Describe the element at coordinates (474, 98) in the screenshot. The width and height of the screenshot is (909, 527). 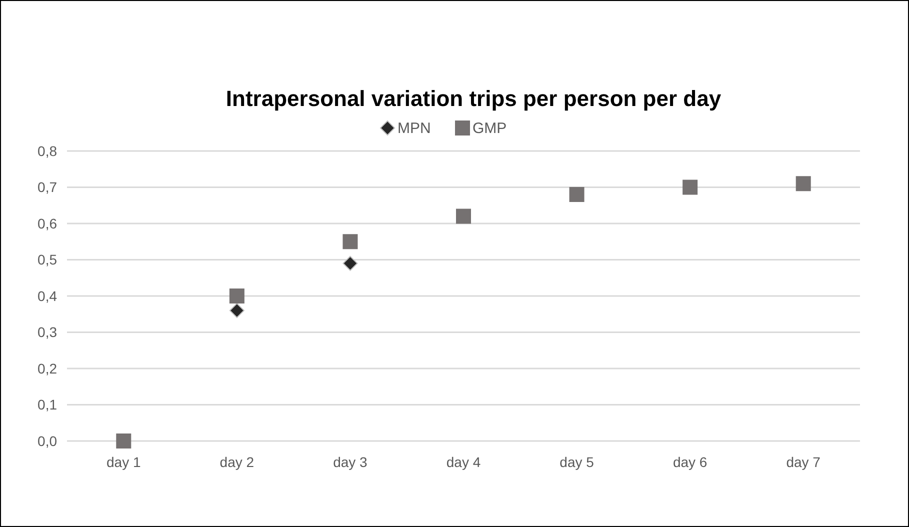
I see `chart-title: Intrapersonal variation trips per person per day` at that location.